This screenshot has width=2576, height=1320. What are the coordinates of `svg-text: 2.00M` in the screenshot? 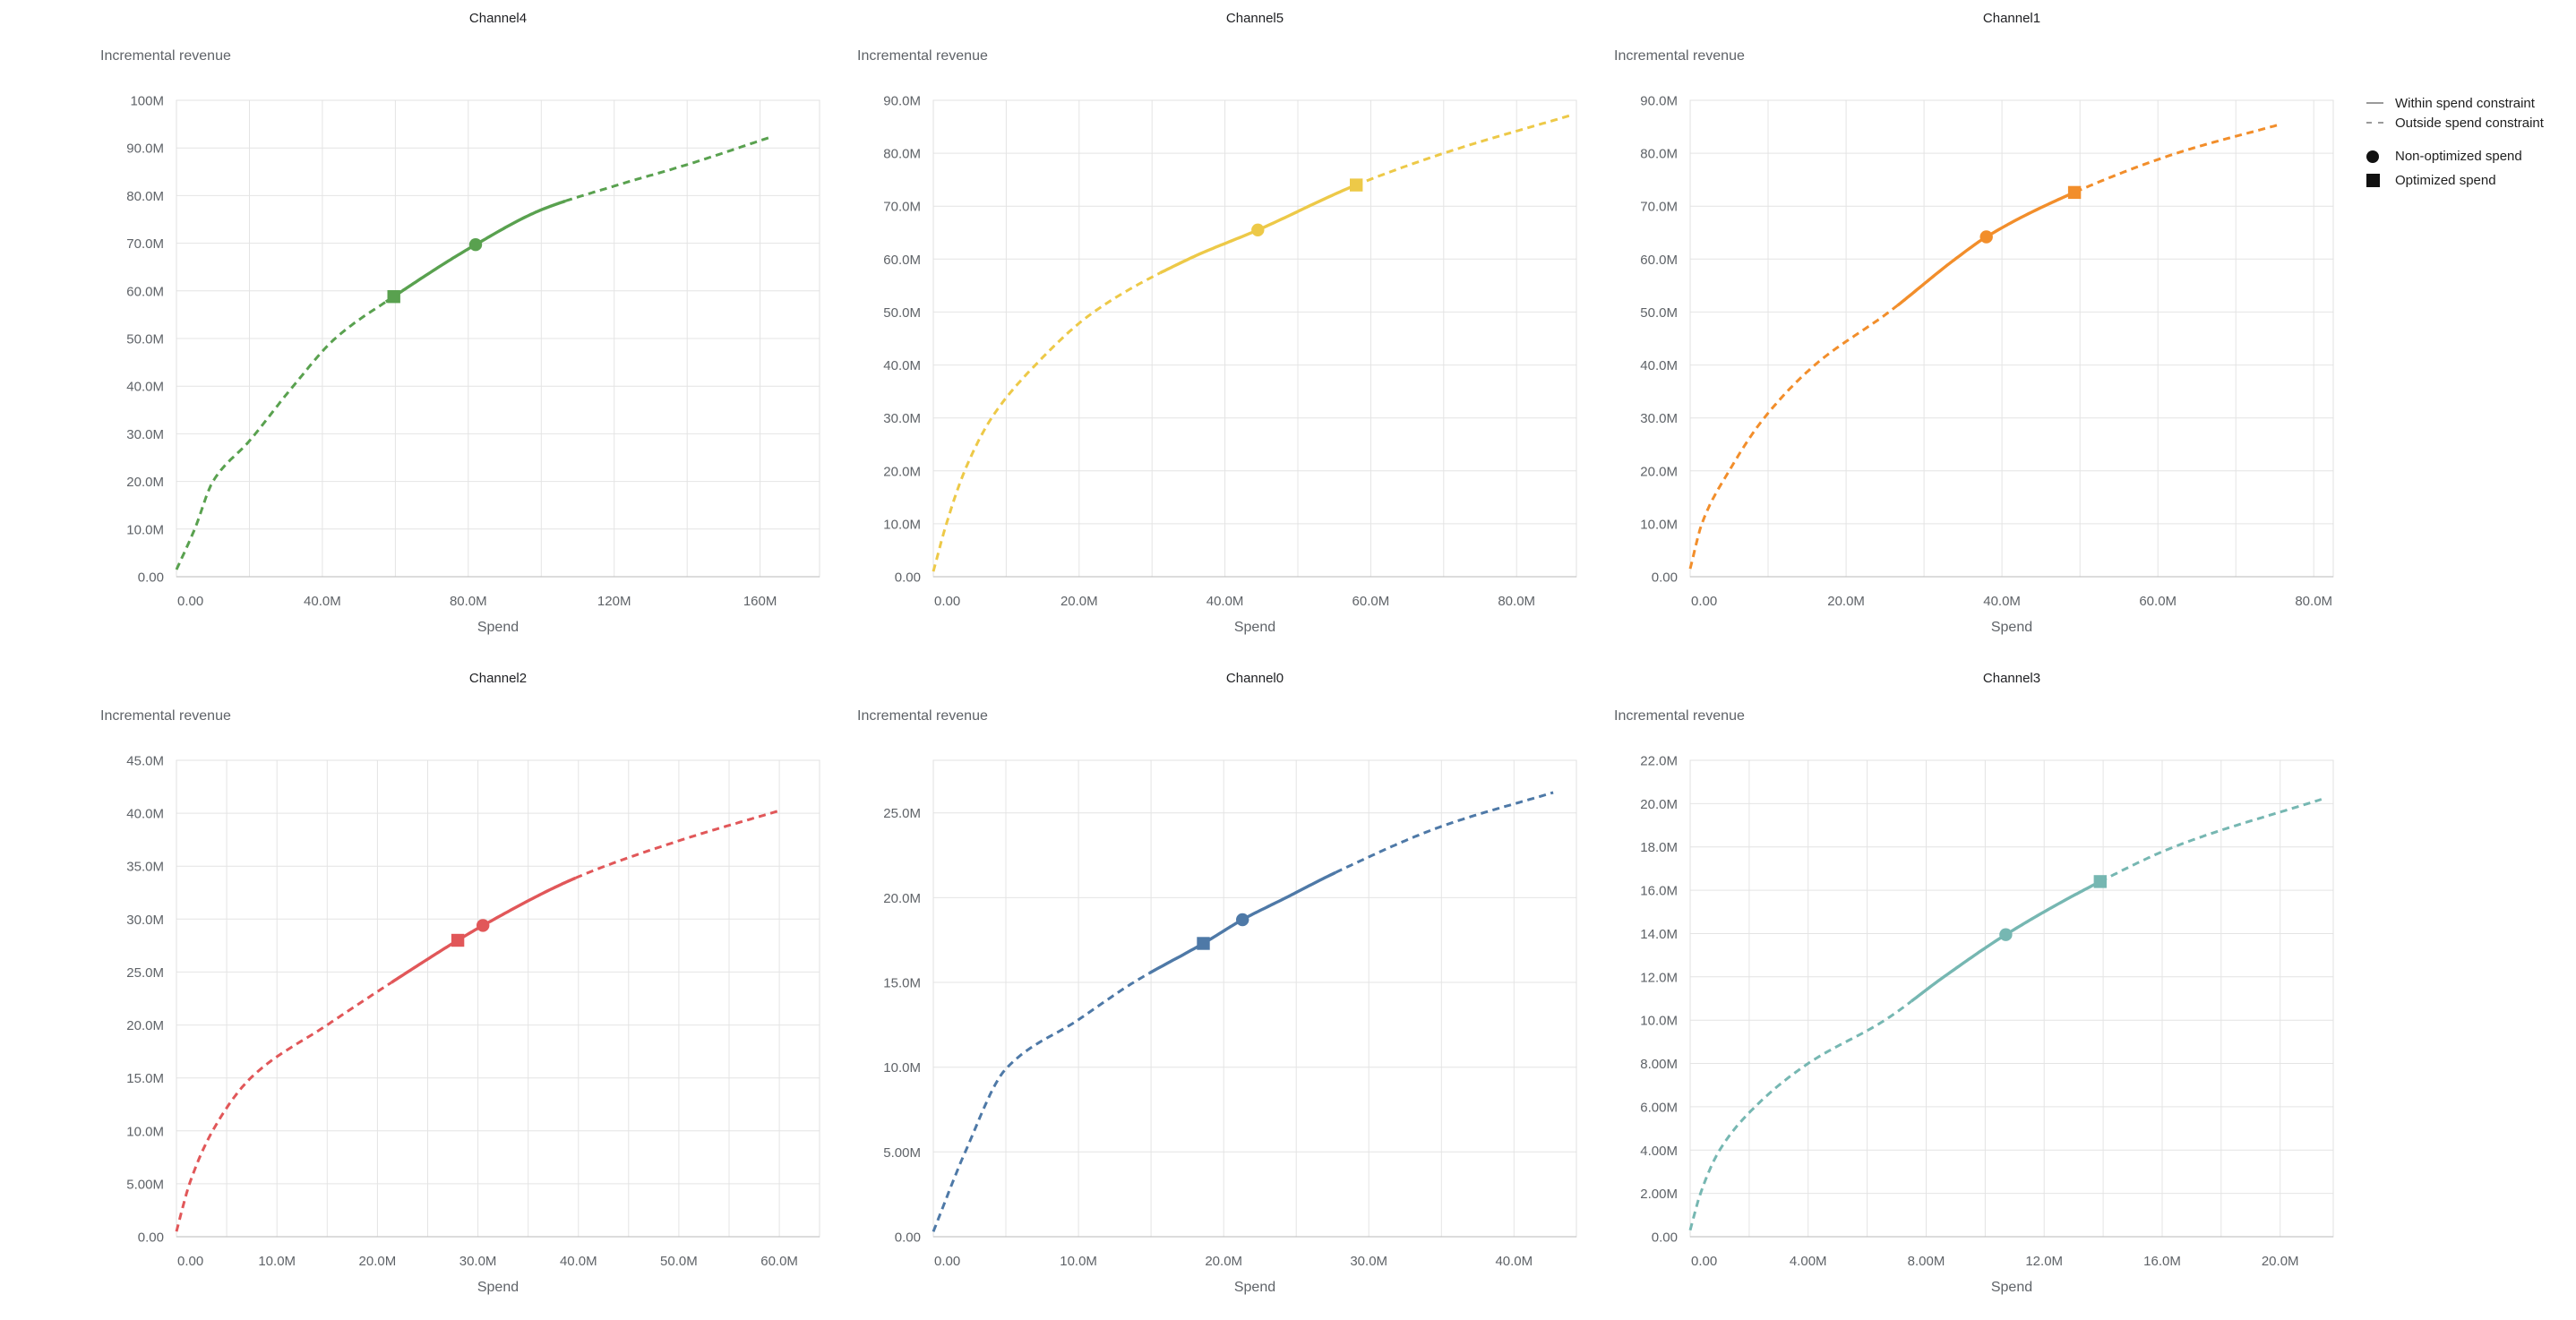 It's located at (1659, 1194).